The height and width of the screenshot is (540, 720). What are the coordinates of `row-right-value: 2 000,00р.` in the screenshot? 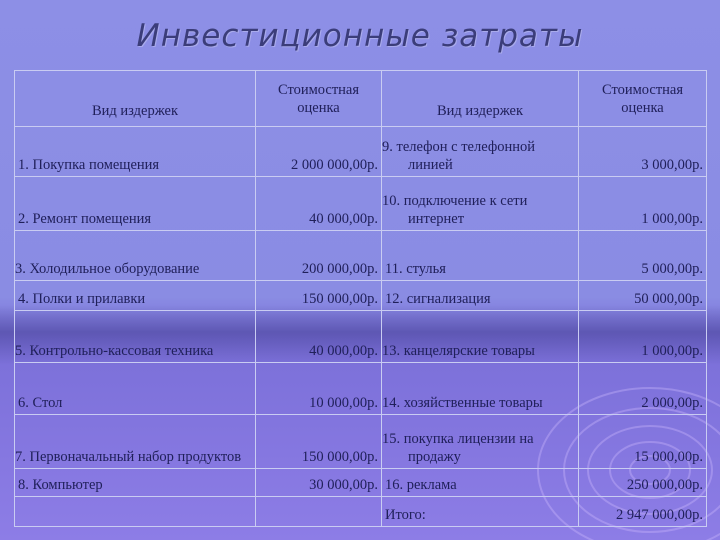 It's located at (642, 388).